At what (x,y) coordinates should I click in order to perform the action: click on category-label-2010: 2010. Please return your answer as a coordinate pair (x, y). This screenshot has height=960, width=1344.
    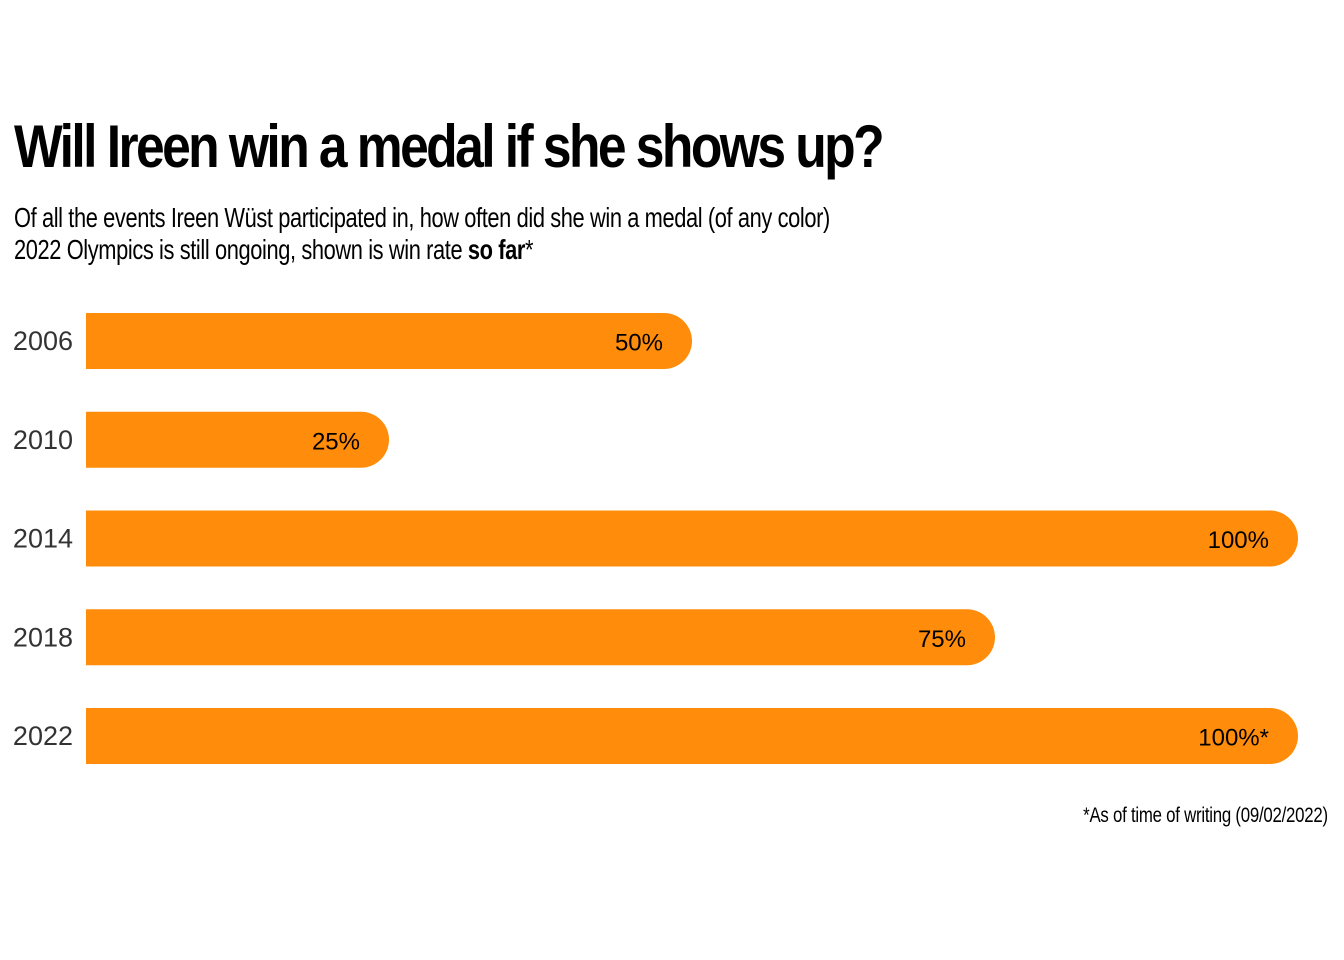
    Looking at the image, I should click on (43, 440).